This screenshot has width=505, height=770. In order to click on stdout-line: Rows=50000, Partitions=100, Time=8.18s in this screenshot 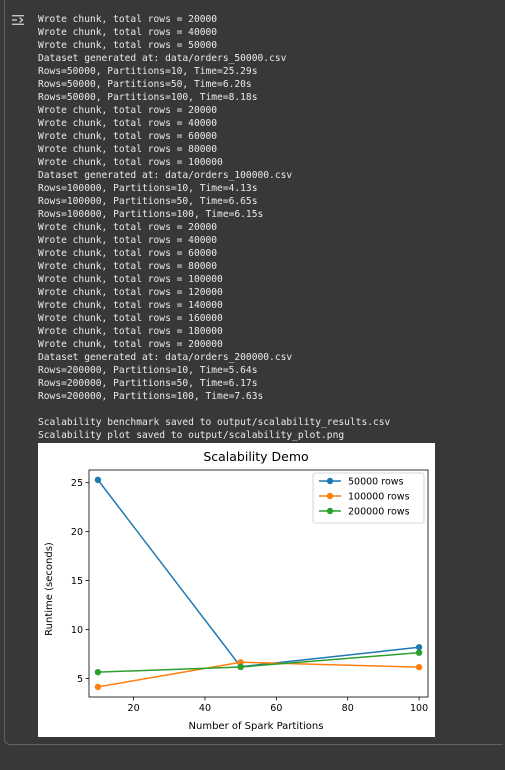, I will do `click(148, 97)`.